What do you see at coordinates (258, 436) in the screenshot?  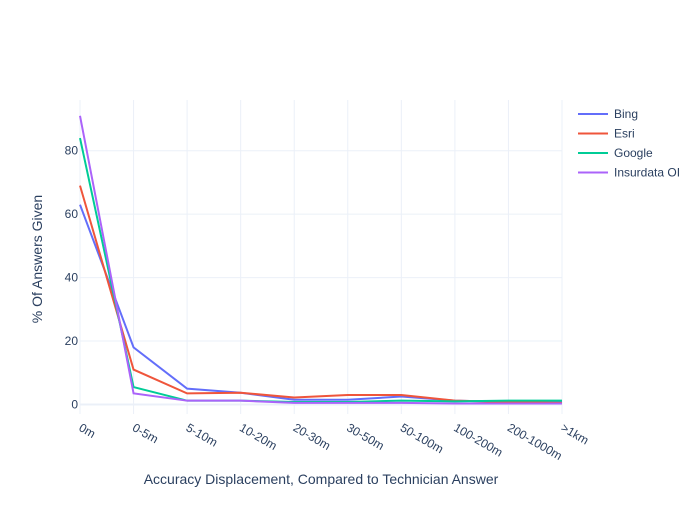 I see `x-tick-label: 10-20m` at bounding box center [258, 436].